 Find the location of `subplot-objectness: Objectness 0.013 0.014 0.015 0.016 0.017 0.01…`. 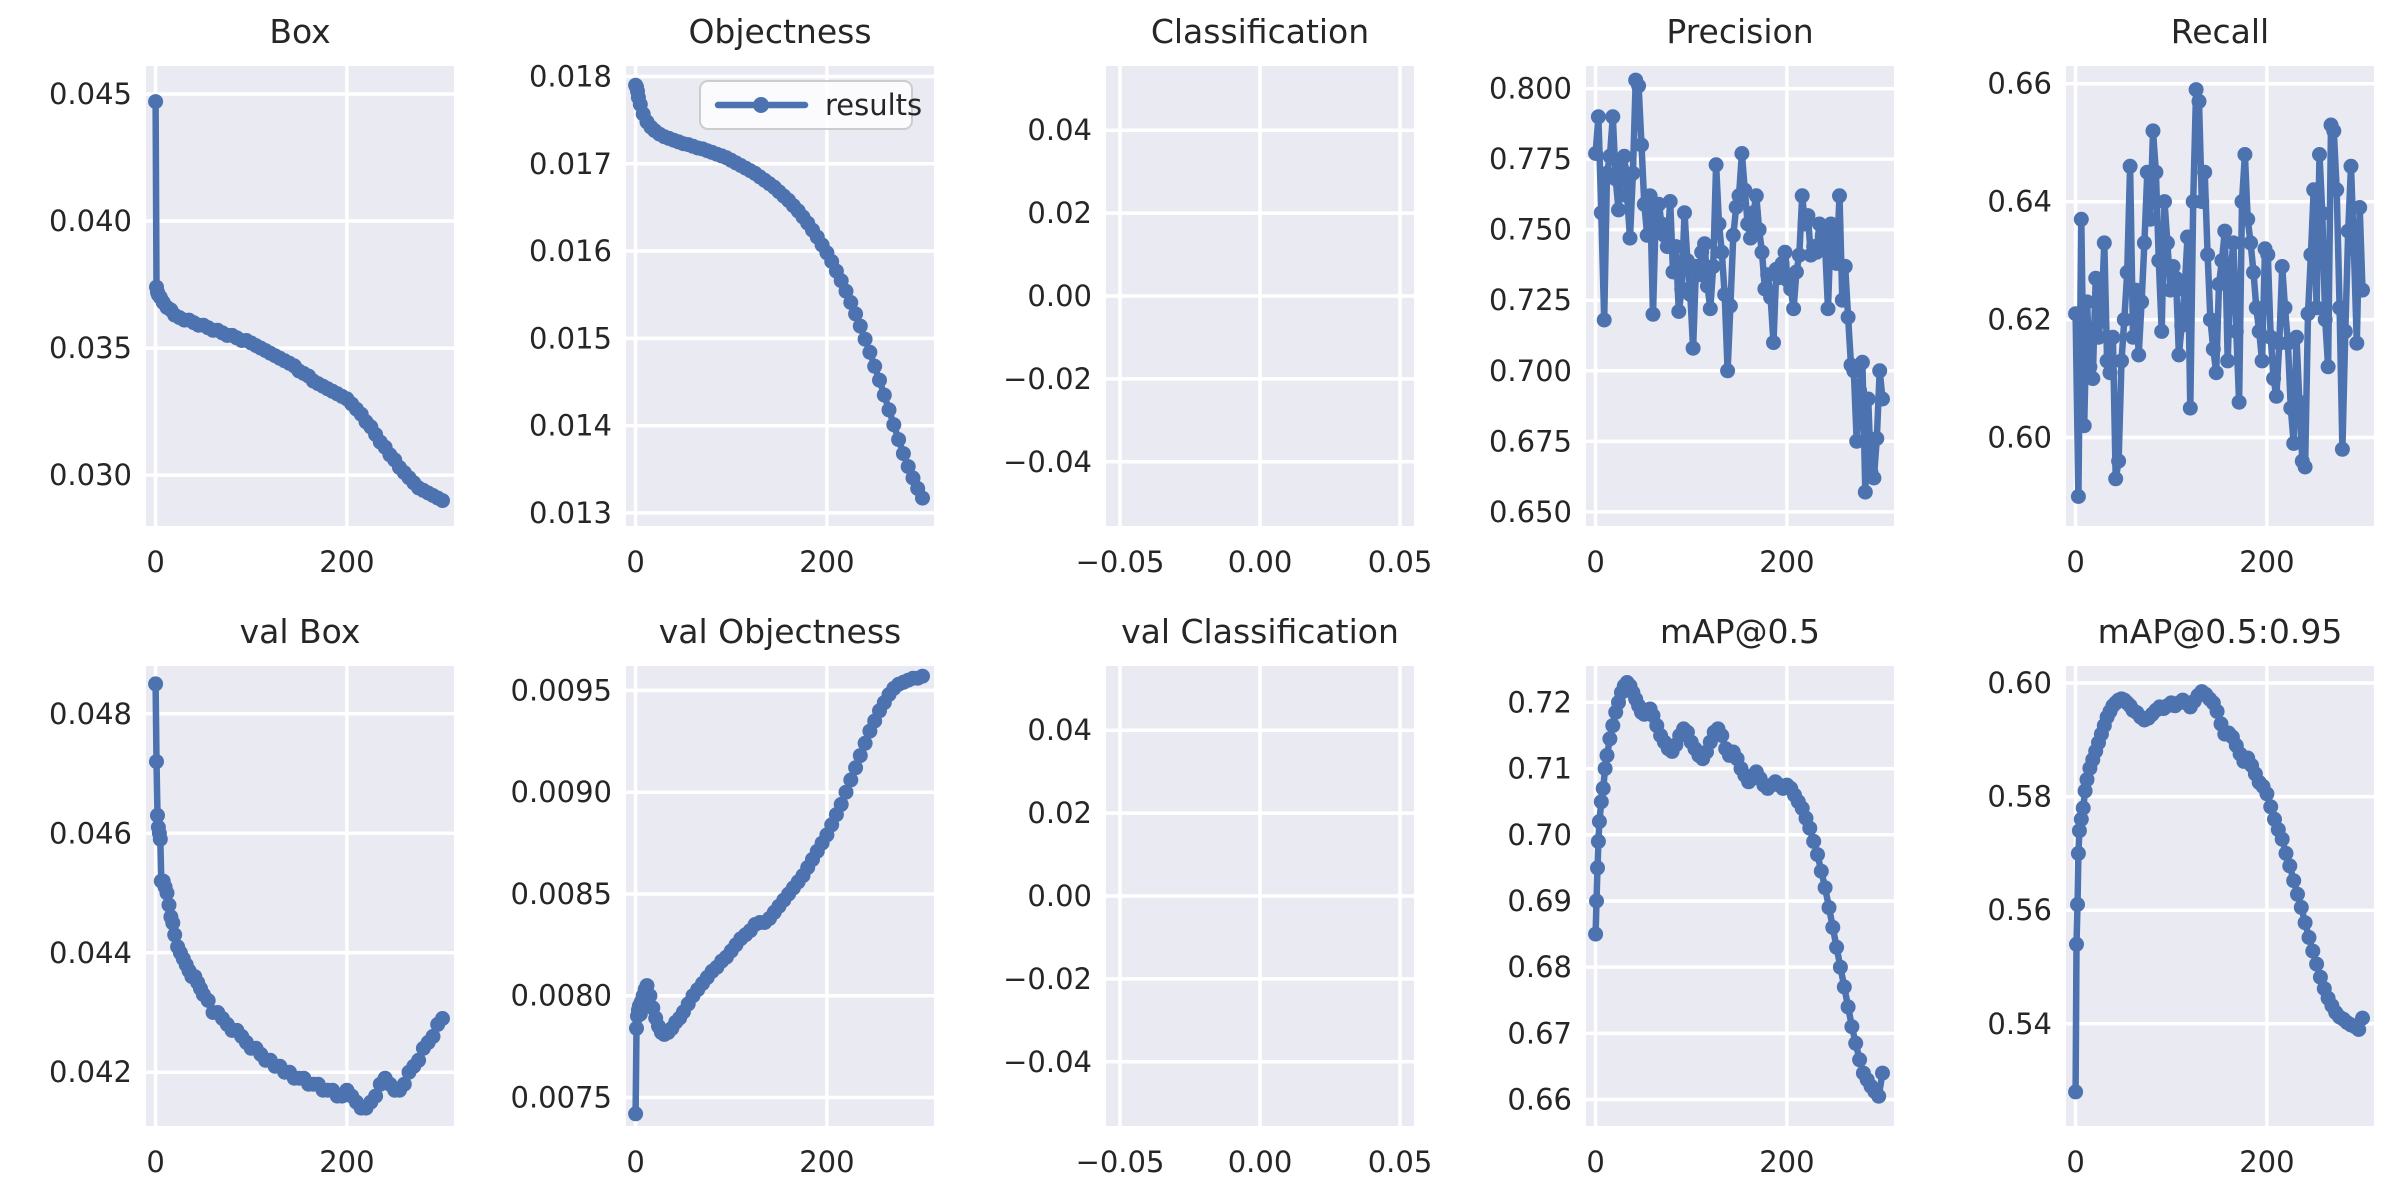

subplot-objectness: Objectness 0.013 0.014 0.015 0.016 0.017 0.01… is located at coordinates (720, 300).